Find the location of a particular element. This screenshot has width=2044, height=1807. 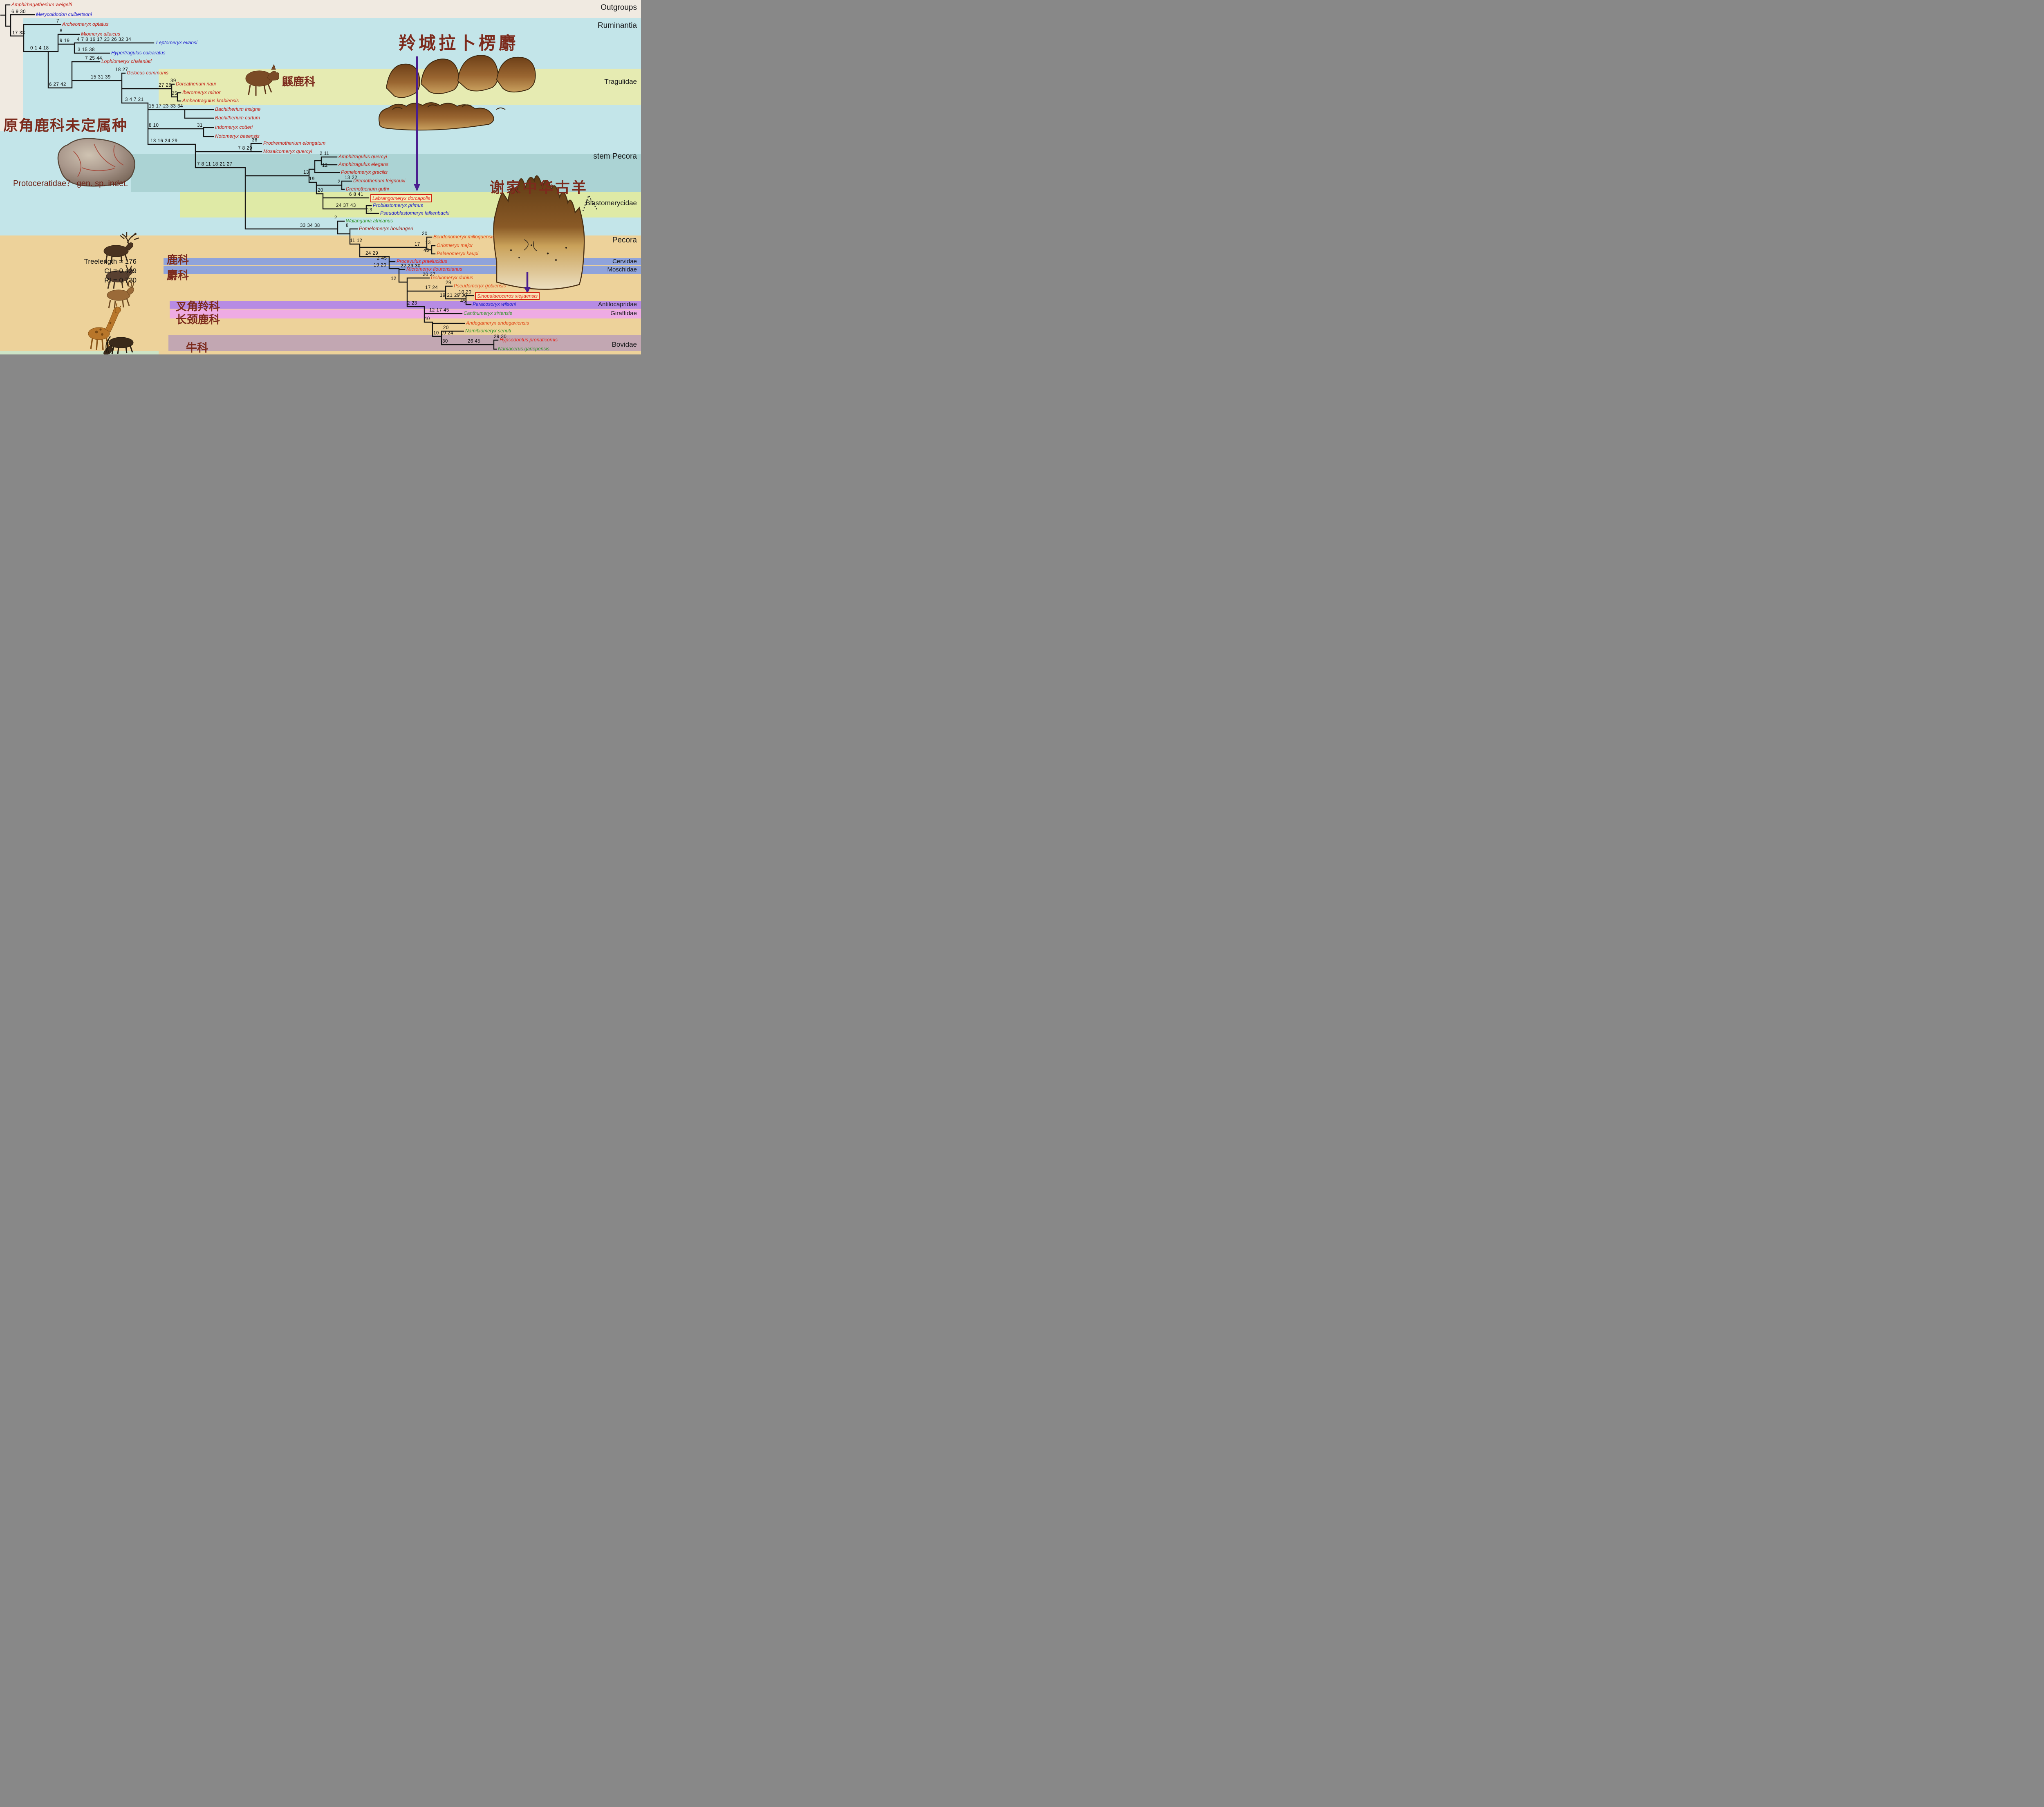

node-support-label: 39 is located at coordinates (173, 80).